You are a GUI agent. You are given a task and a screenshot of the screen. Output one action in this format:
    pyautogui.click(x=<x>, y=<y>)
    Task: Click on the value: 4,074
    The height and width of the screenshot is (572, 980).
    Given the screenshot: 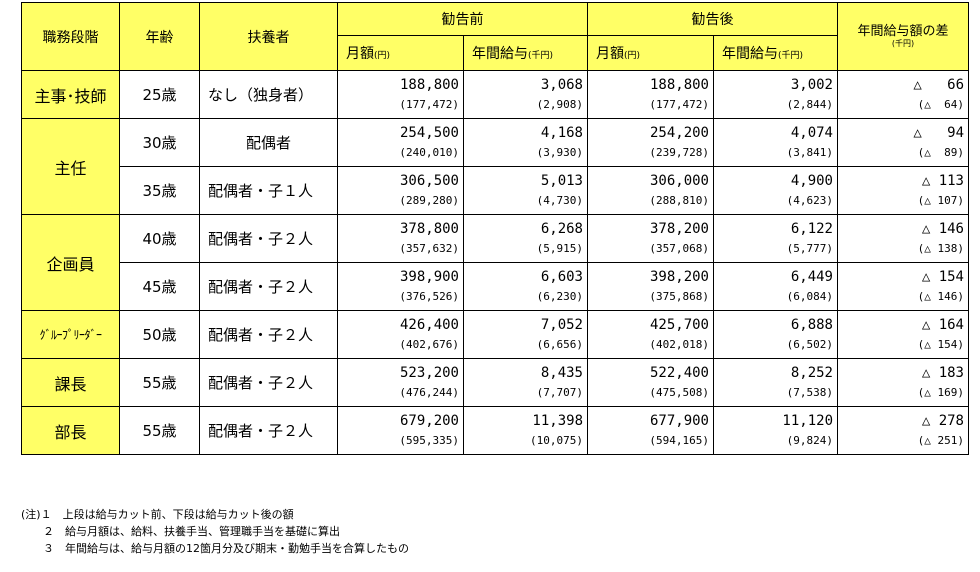 What is the action you would take?
    pyautogui.click(x=811, y=132)
    